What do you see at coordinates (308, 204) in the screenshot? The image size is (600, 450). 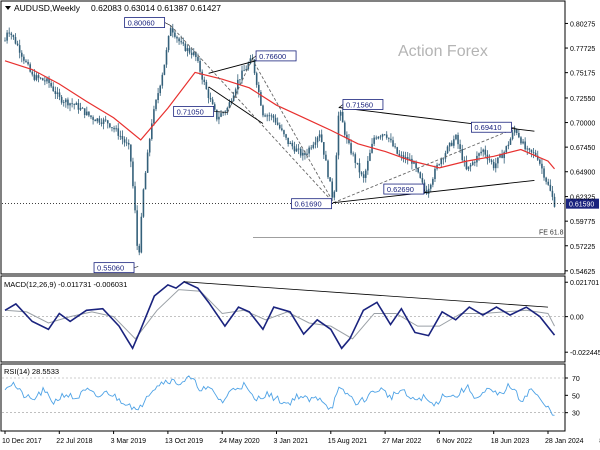 I see `annotation-label: 0.61690` at bounding box center [308, 204].